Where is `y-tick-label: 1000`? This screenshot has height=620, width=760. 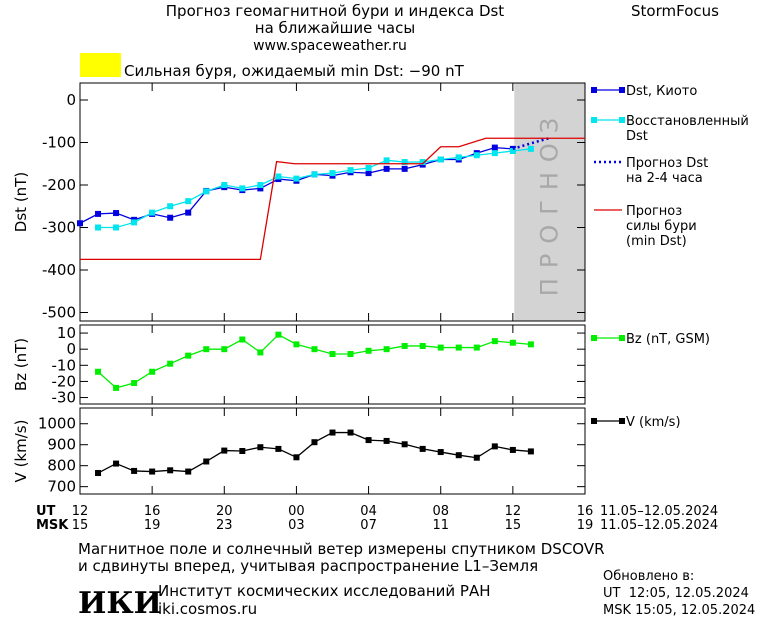
y-tick-label: 1000 is located at coordinates (57, 424).